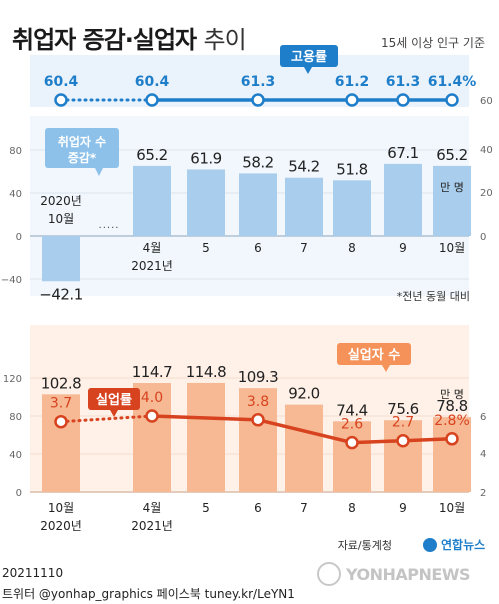  What do you see at coordinates (114, 413) in the screenshot?
I see `bottom-line-legend-pointer` at bounding box center [114, 413].